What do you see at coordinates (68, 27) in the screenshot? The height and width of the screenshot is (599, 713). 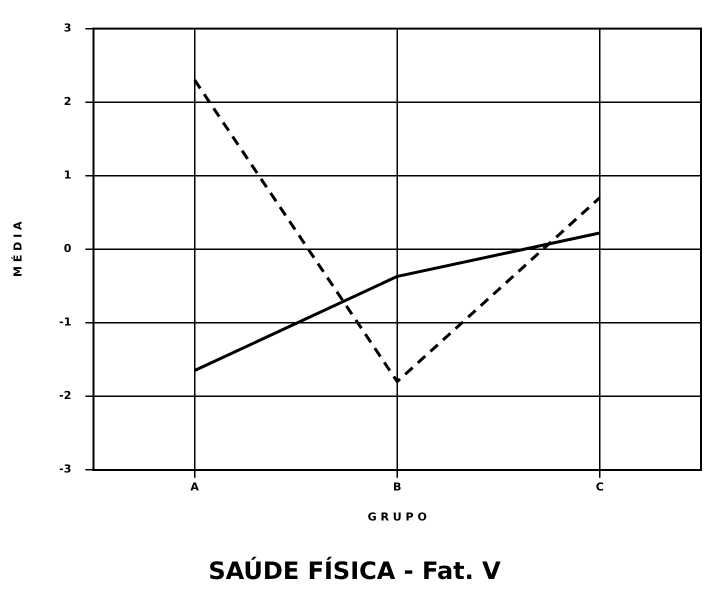 I see `y-tick-label: 3` at bounding box center [68, 27].